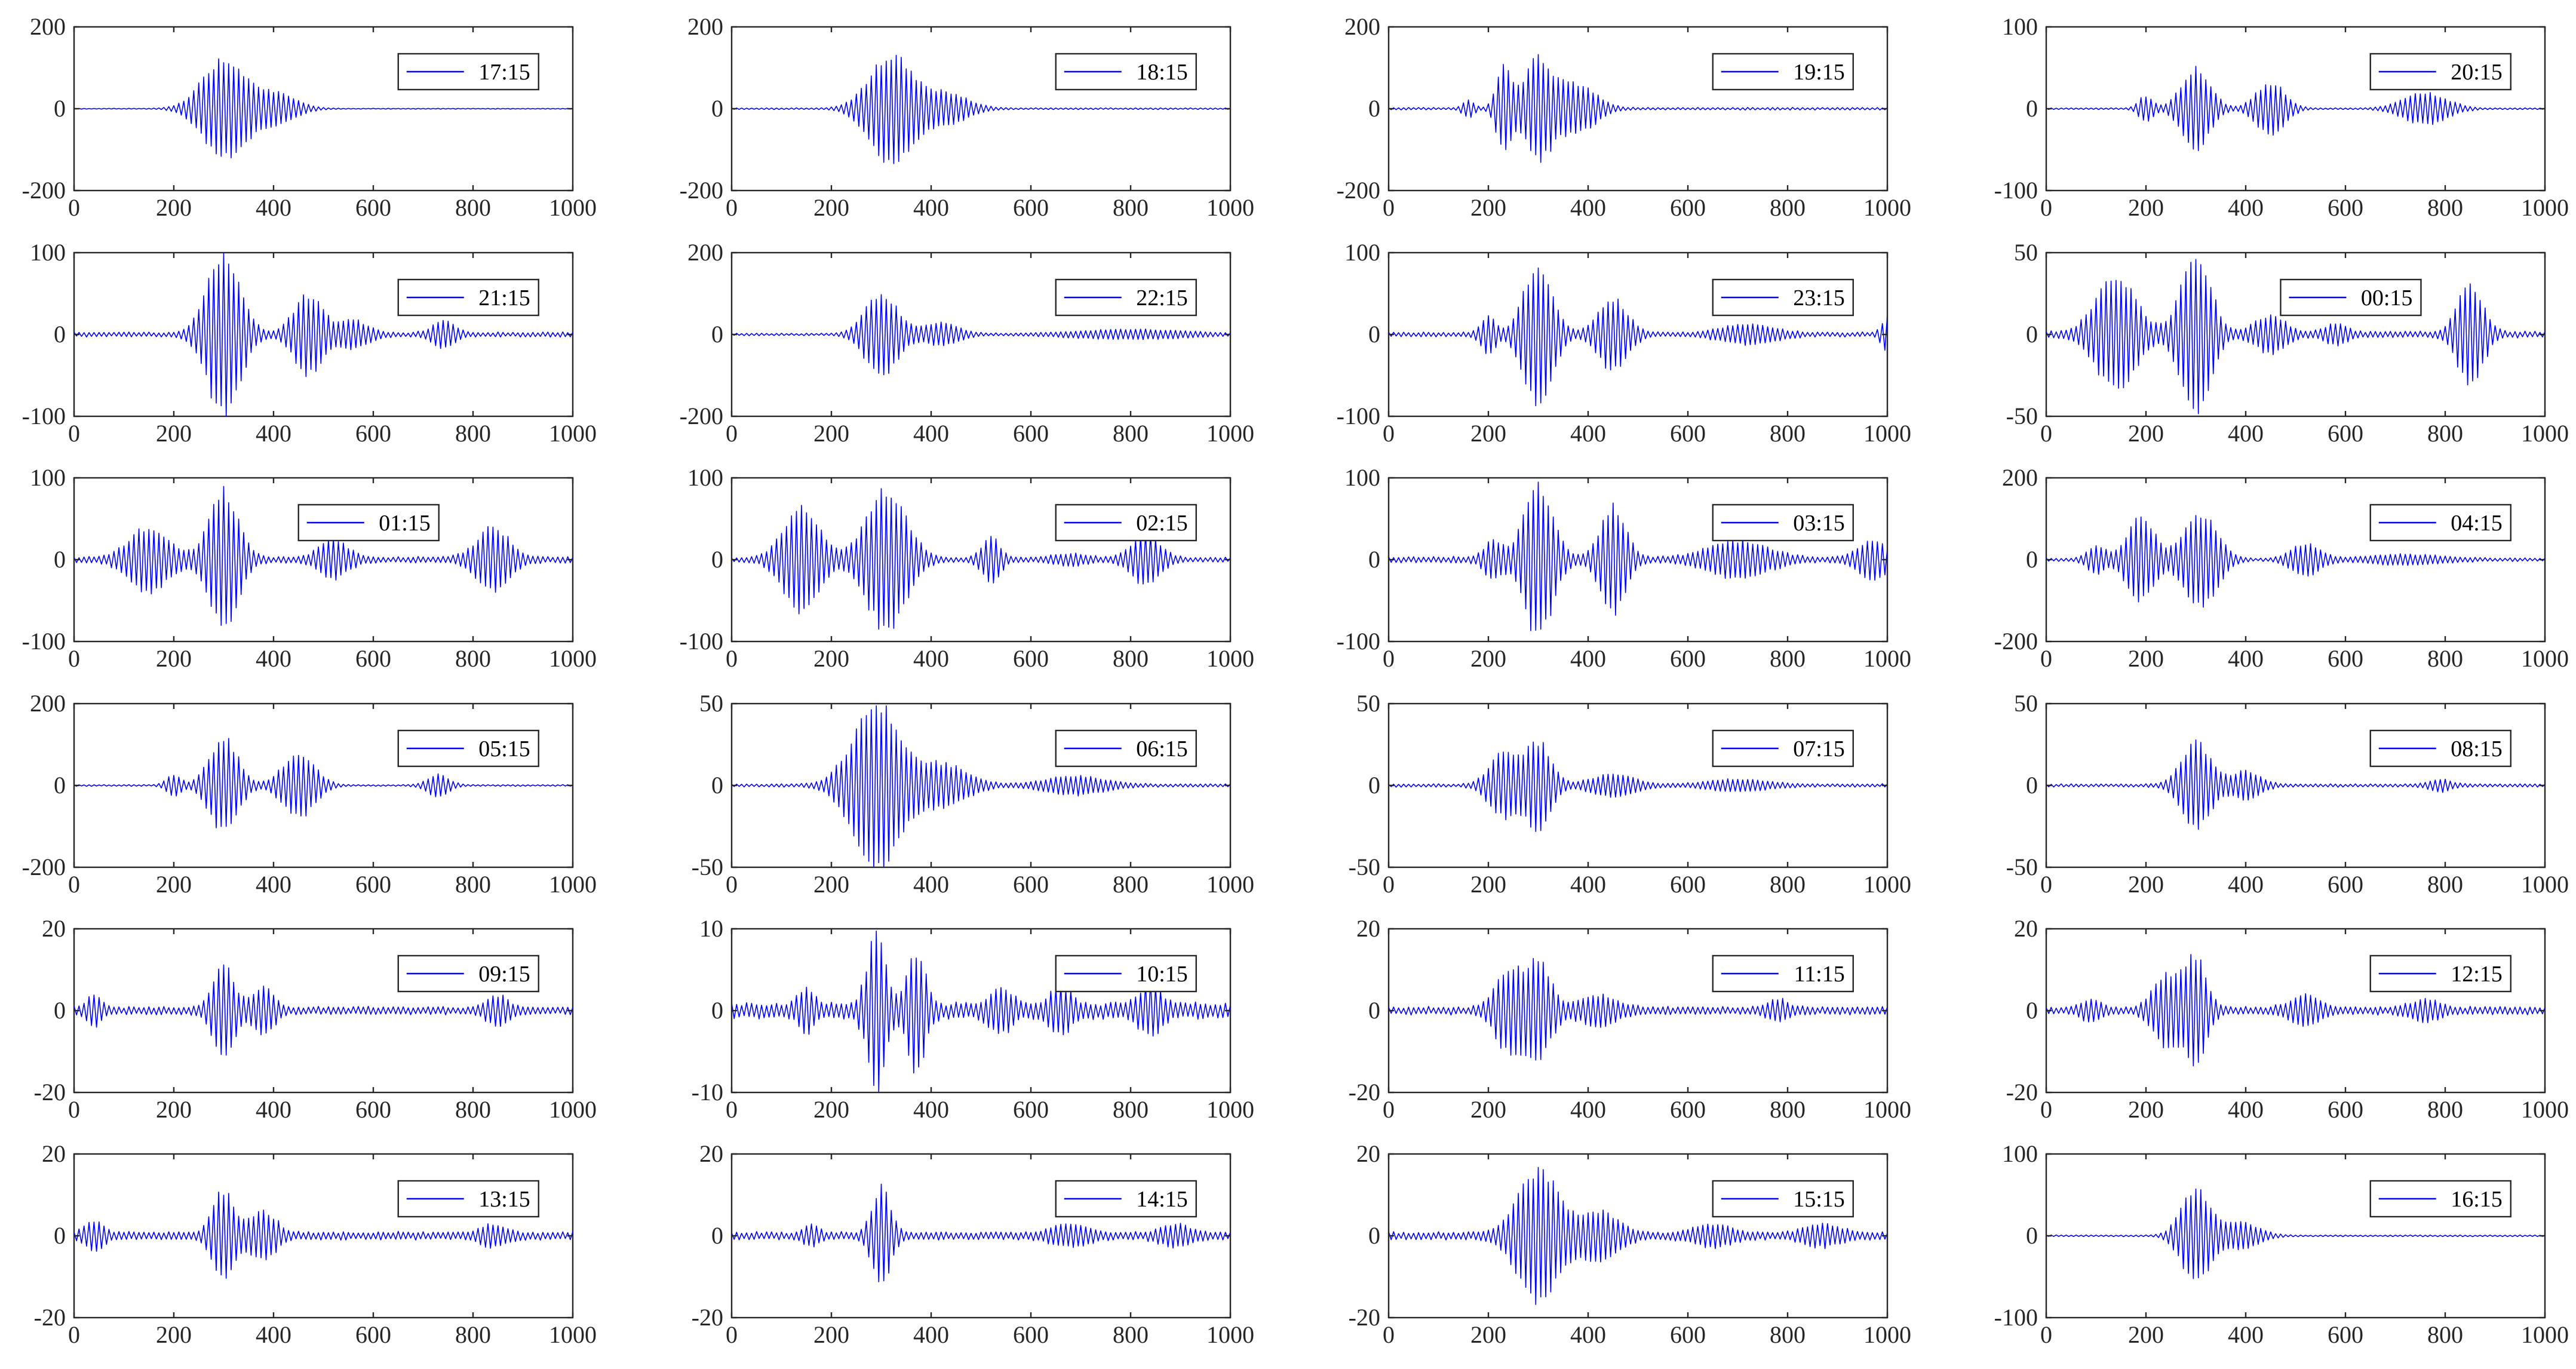 This screenshot has width=2576, height=1369. Describe the element at coordinates (1162, 974) in the screenshot. I see `legend-label: 10:15` at that location.